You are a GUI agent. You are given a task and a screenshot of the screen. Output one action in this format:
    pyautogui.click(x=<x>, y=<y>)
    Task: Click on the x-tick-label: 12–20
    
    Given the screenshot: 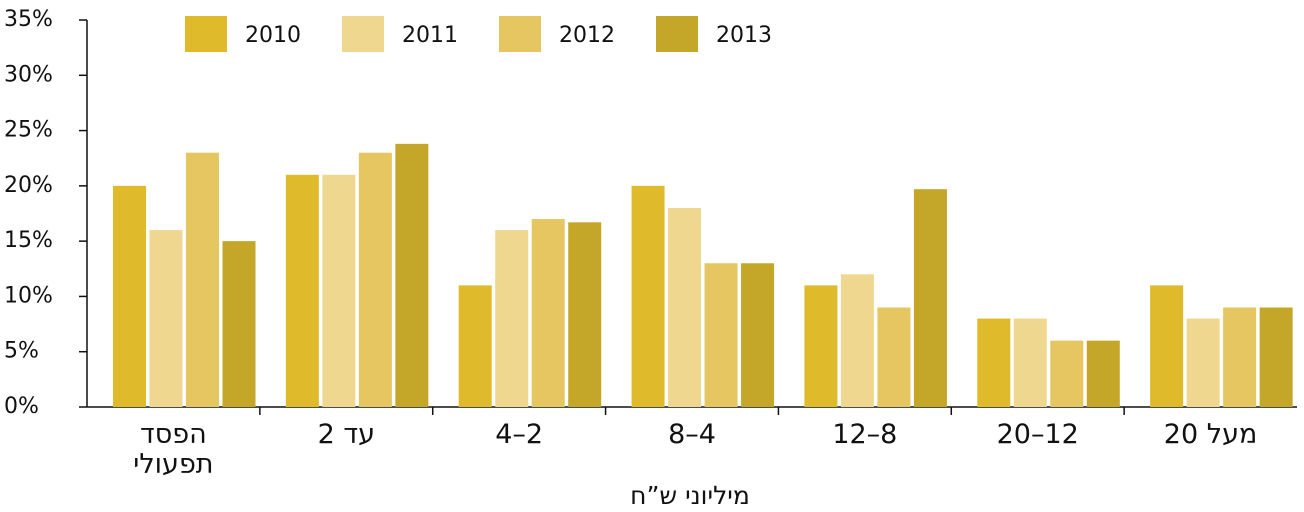 What is the action you would take?
    pyautogui.click(x=1037, y=434)
    